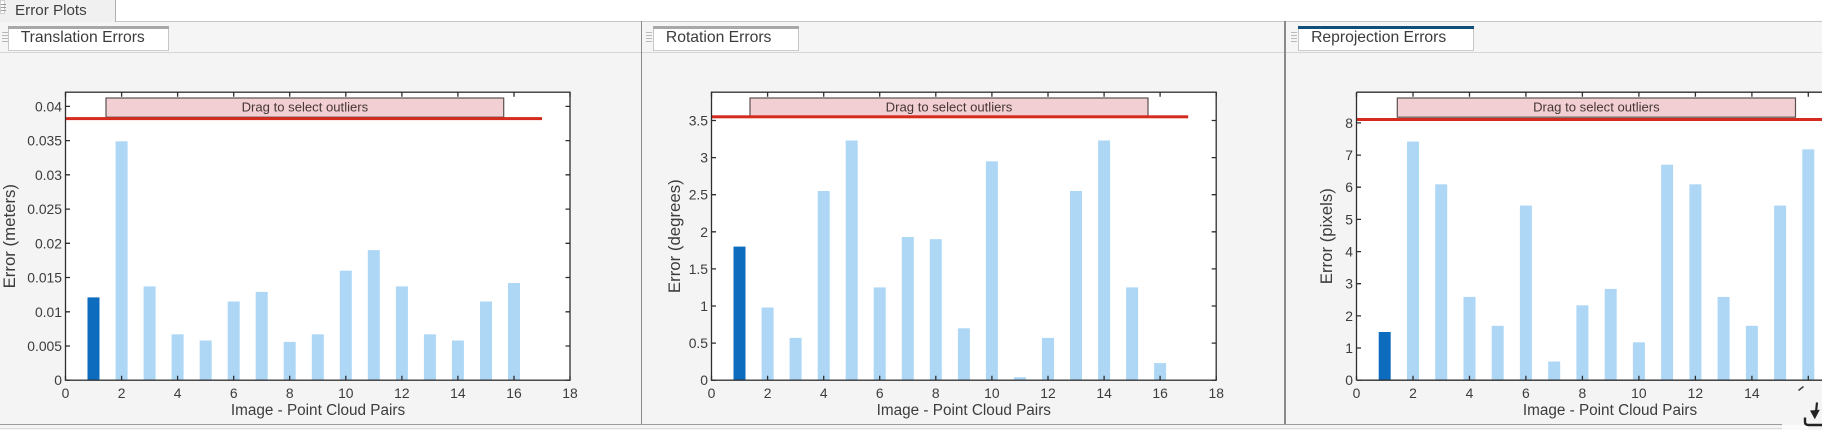 The width and height of the screenshot is (1822, 430). What do you see at coordinates (48, 312) in the screenshot?
I see `svg-text: 0.01` at bounding box center [48, 312].